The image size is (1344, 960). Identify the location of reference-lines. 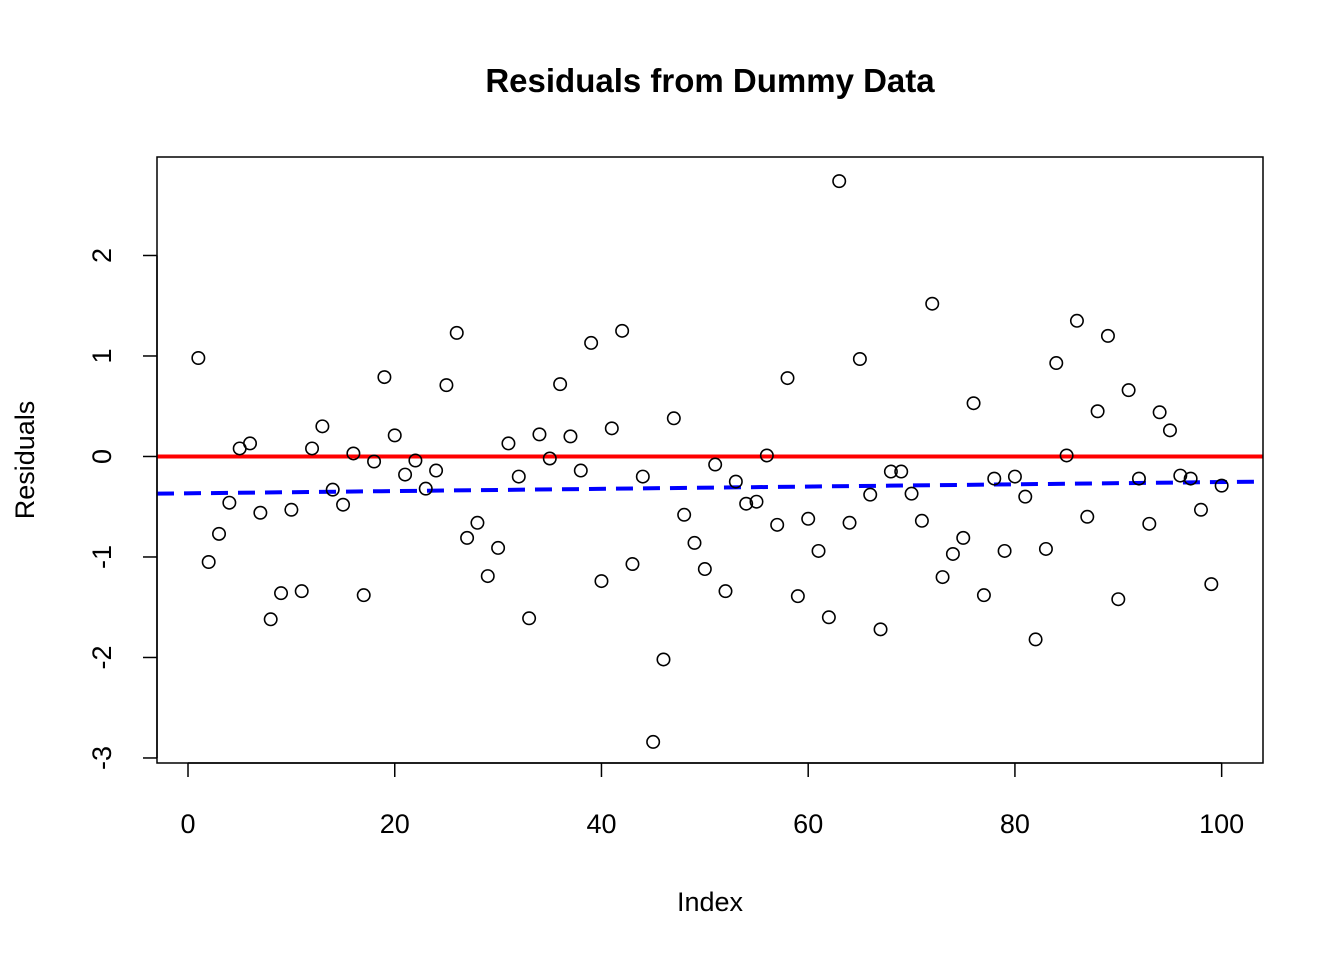
(710, 475).